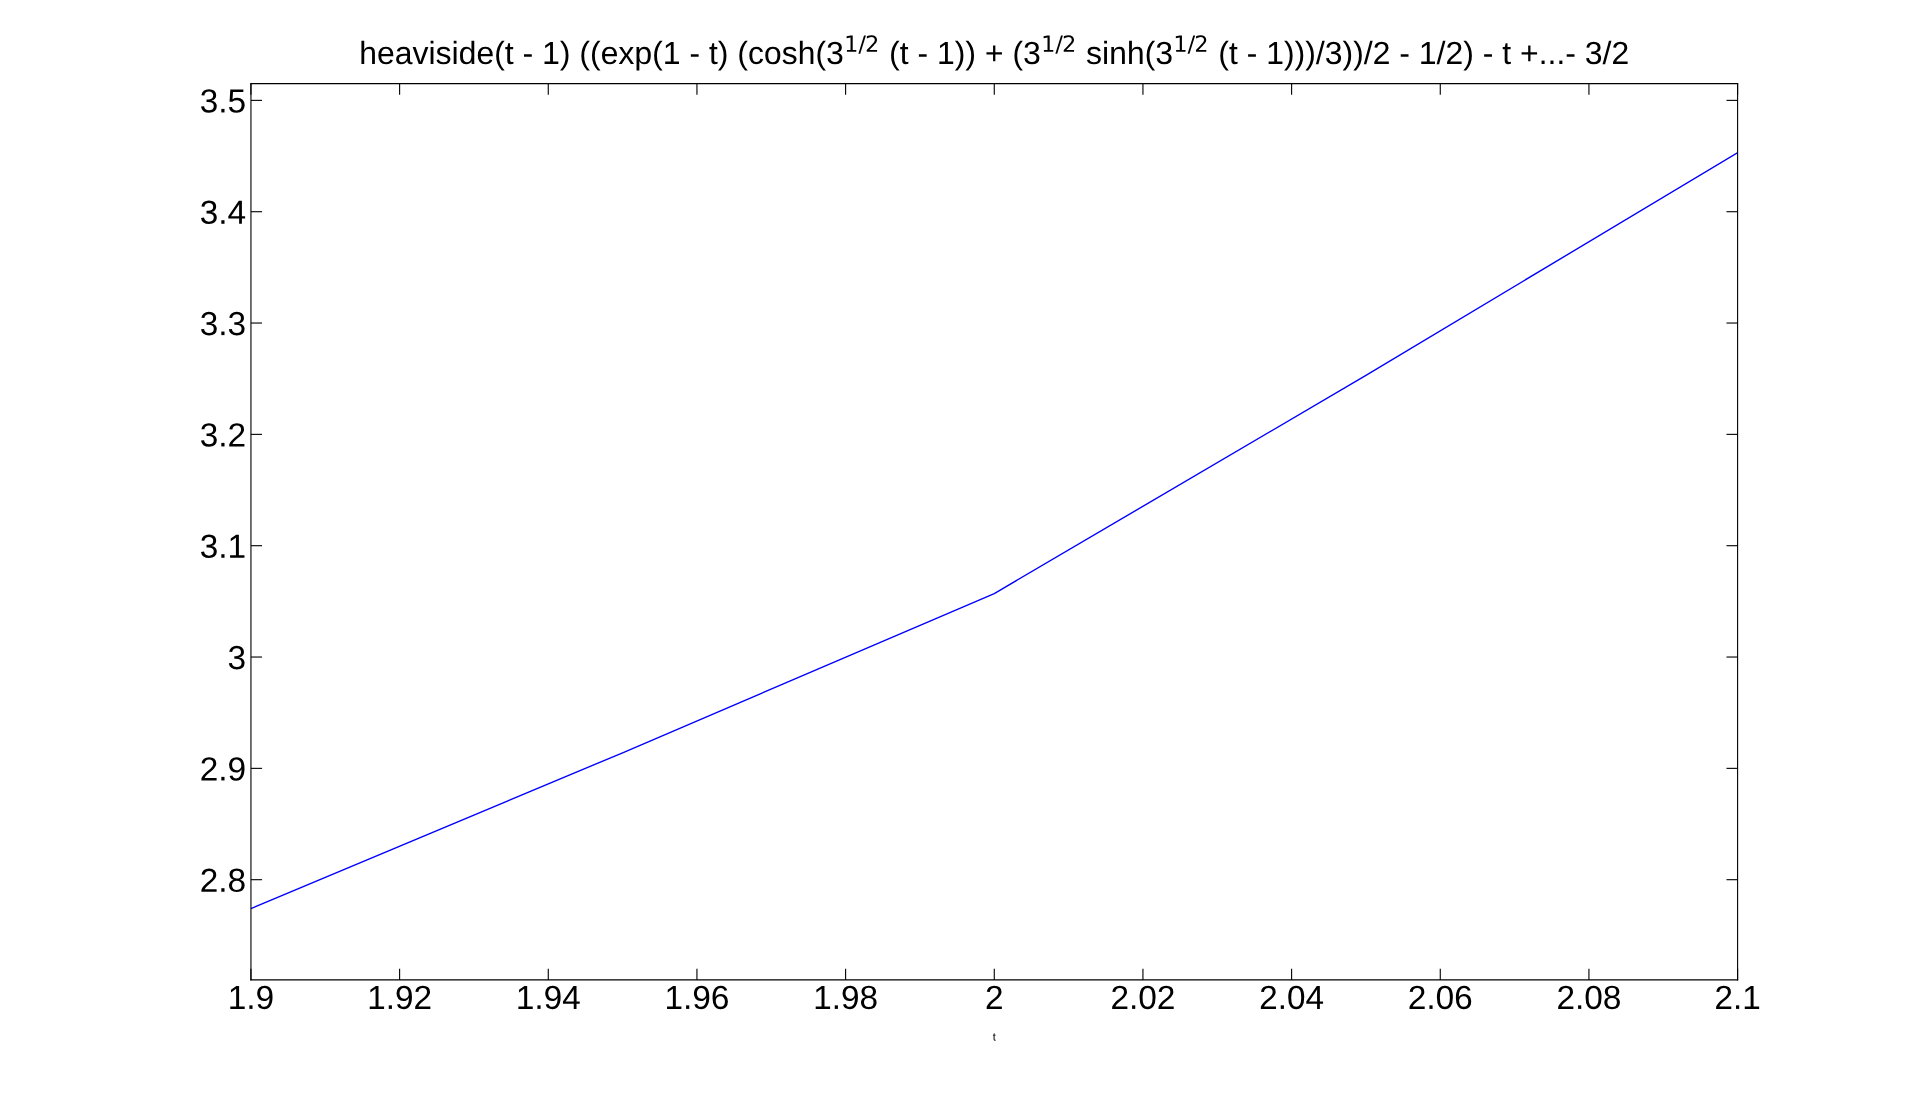  Describe the element at coordinates (994, 53) in the screenshot. I see `chart-title: heaviside(t - 1) ((exp(1 - t) (cosh(3$^{1/2}$ (t - 1)) + (3$^{1/2}$ sinh(3$^{1/2}$ (t - 1)))/3))/2 - 1/2) - t +...- 3/2` at that location.